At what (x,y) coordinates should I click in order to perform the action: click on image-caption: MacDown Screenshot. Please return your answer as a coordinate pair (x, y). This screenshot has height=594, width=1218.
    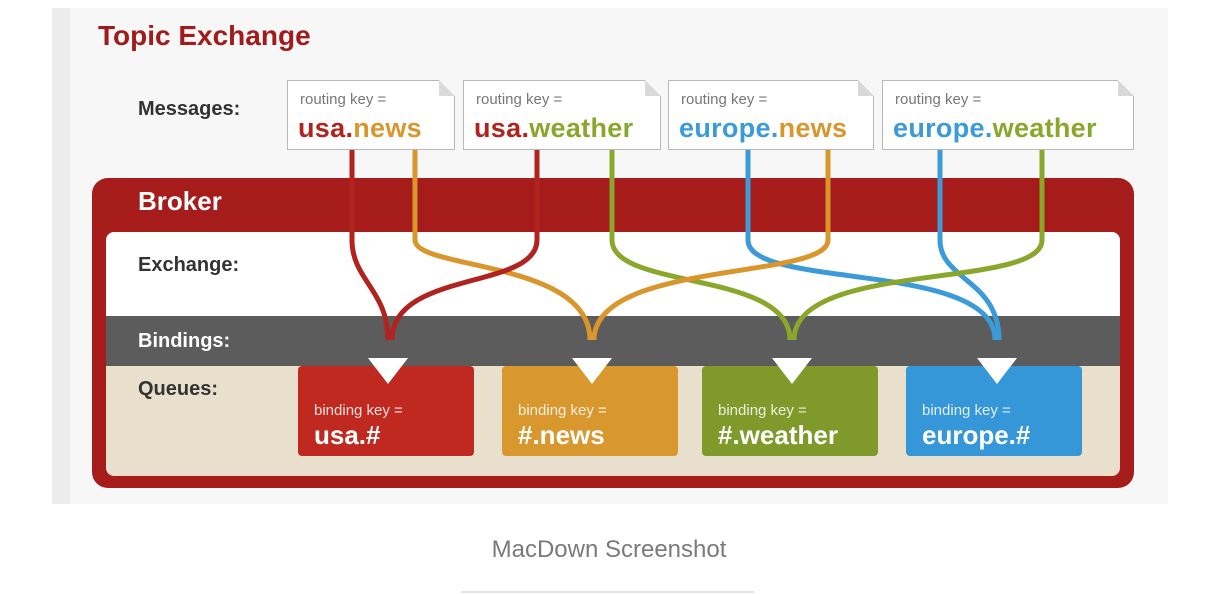
    Looking at the image, I should click on (609, 549).